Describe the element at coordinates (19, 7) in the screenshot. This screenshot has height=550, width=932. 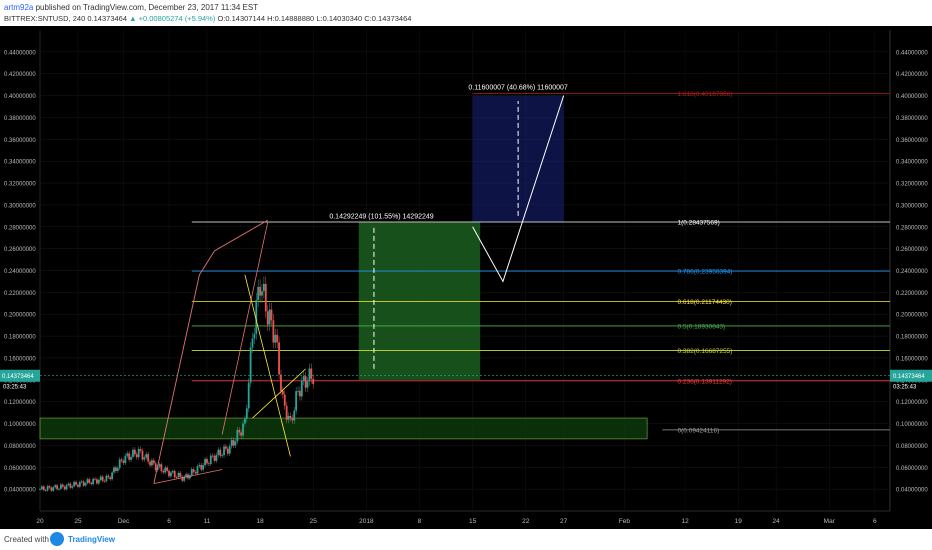
I see `publisher-link: artm92a` at that location.